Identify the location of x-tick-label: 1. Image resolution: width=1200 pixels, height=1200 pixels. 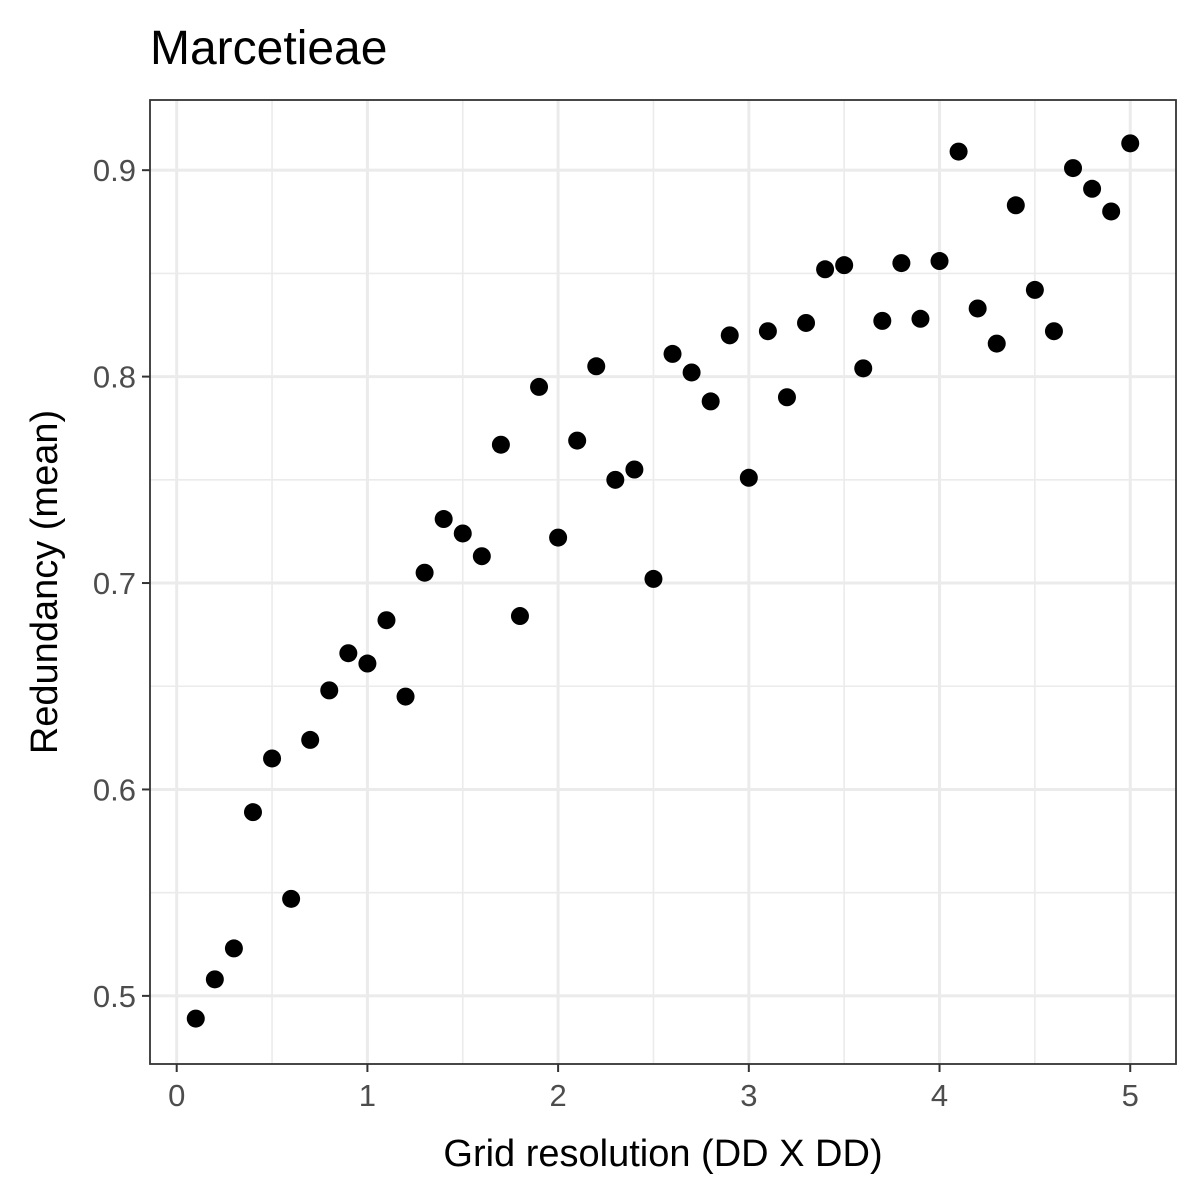
(367, 1095).